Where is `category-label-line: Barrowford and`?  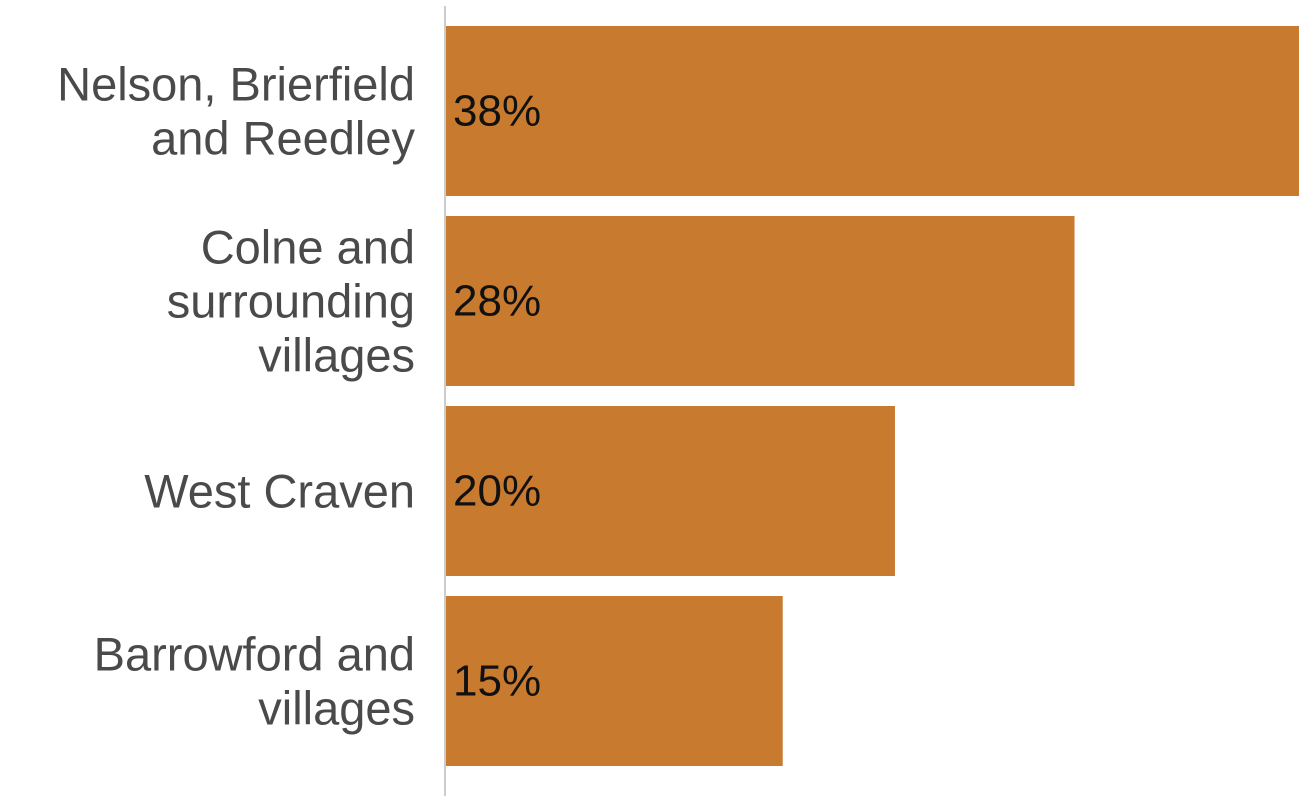 category-label-line: Barrowford and is located at coordinates (254, 654).